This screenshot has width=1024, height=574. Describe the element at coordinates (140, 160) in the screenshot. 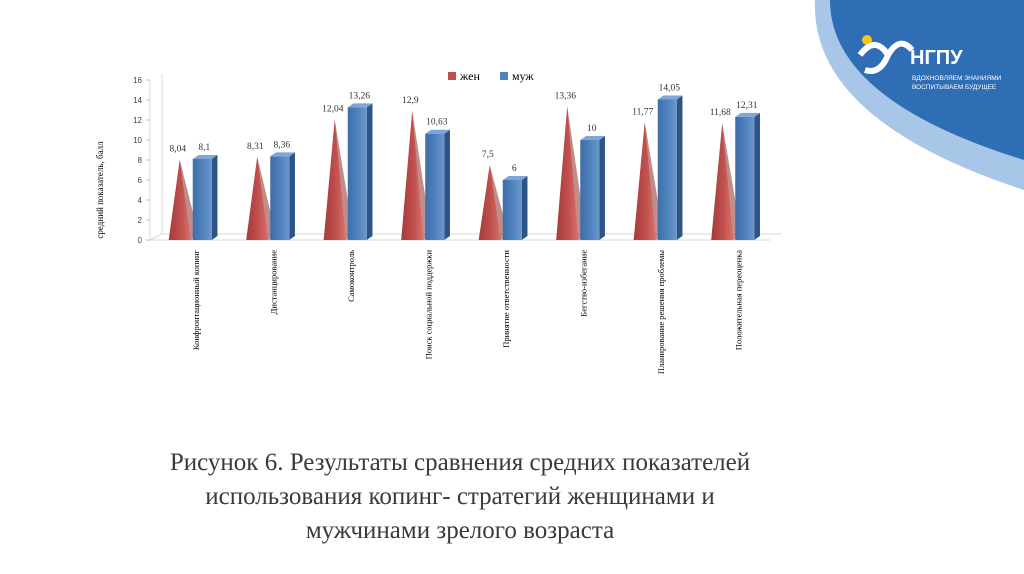

I see `y-tick-label: 8` at that location.